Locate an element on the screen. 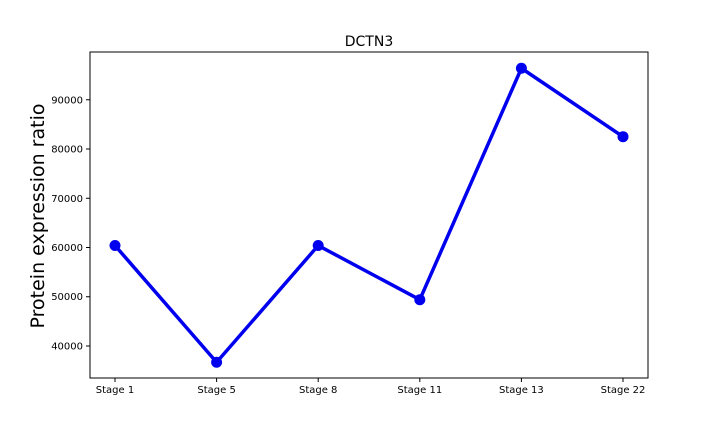 The height and width of the screenshot is (432, 720). x-tick-label: Stage 8 is located at coordinates (318, 390).